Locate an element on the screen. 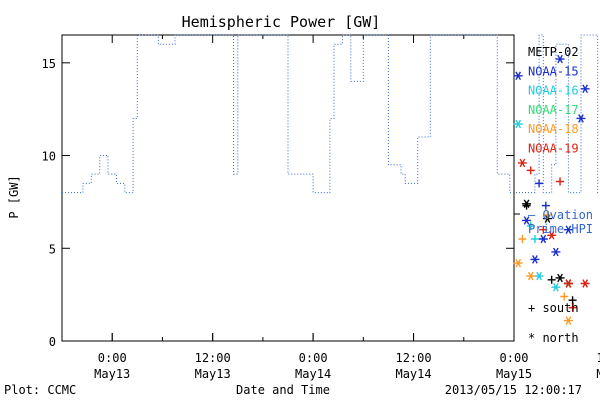  legend-entry: METP-02 is located at coordinates (553, 52).